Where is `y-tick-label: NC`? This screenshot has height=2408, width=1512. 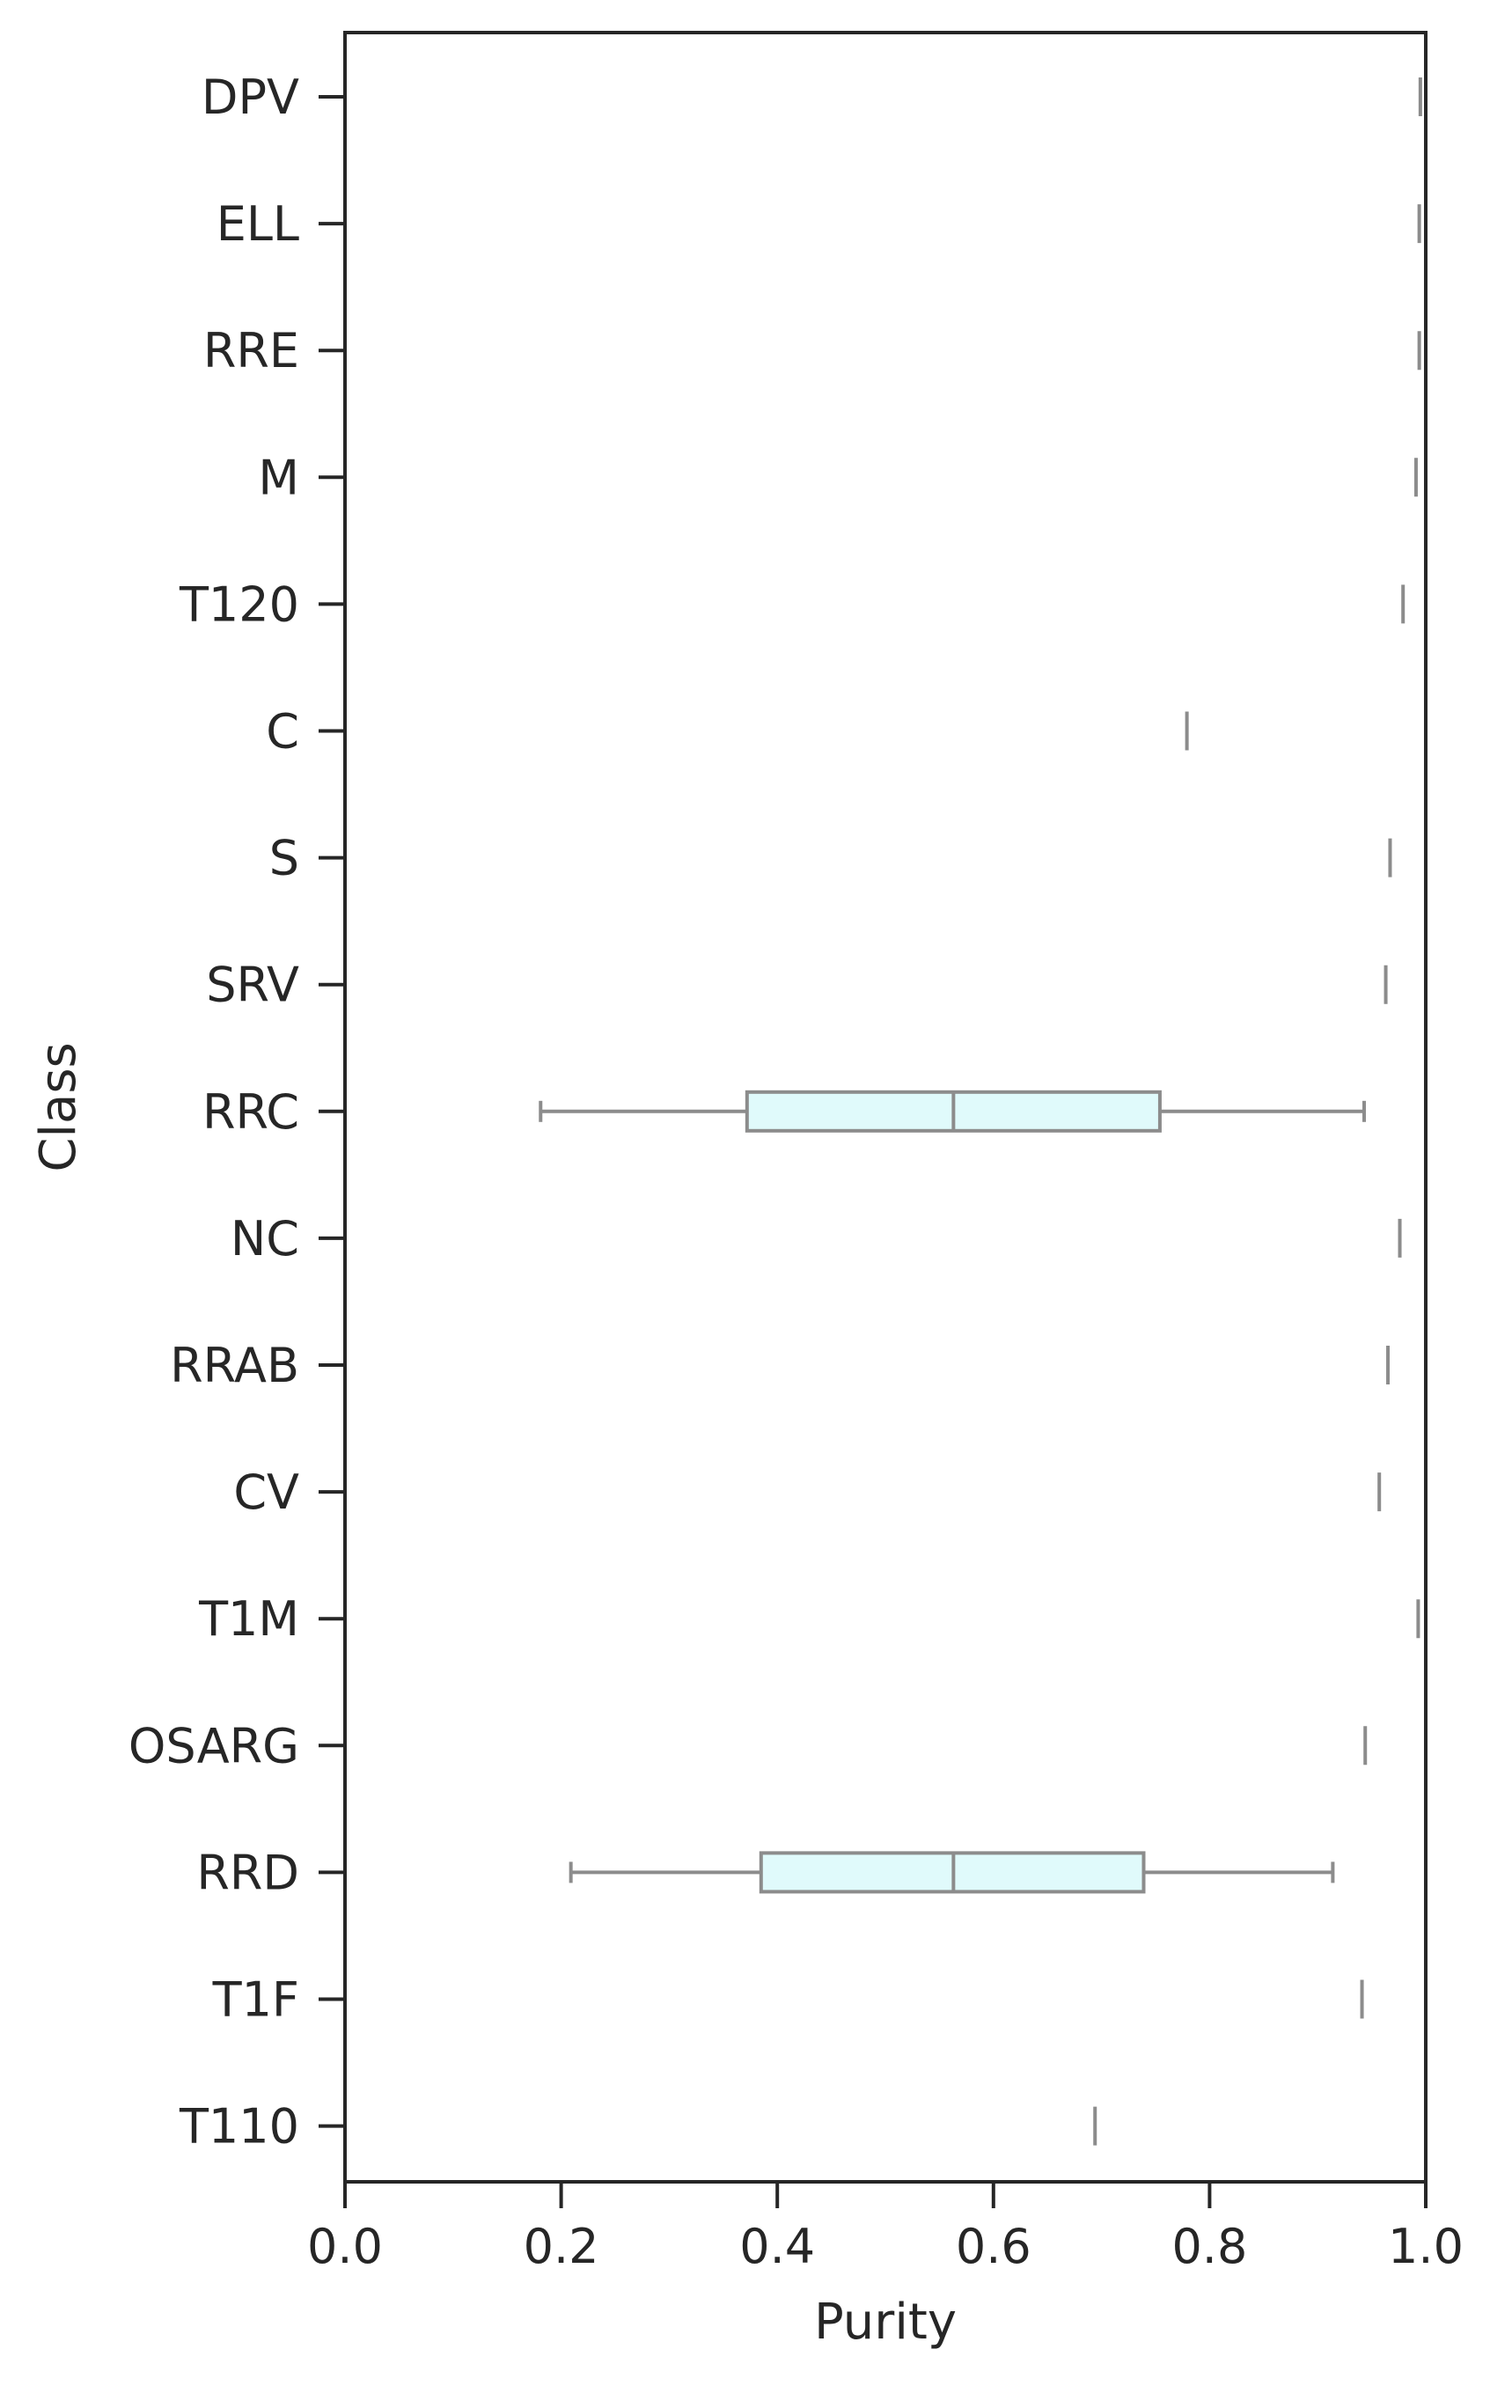
y-tick-label: NC is located at coordinates (265, 1238).